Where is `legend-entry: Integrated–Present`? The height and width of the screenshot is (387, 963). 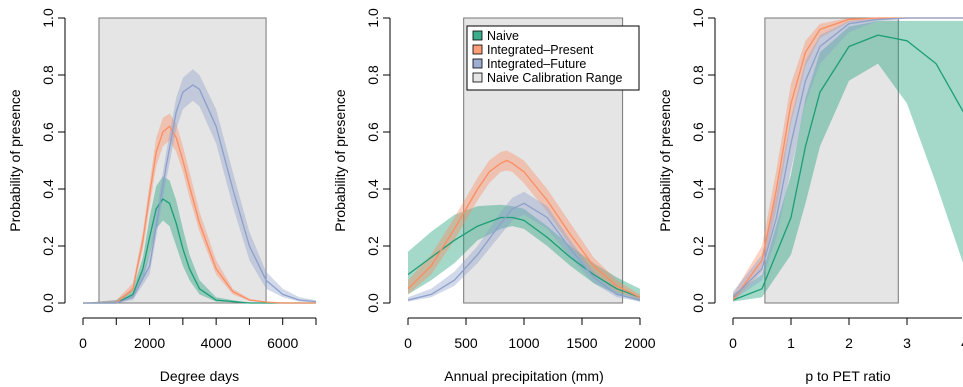 legend-entry: Integrated–Present is located at coordinates (540, 50).